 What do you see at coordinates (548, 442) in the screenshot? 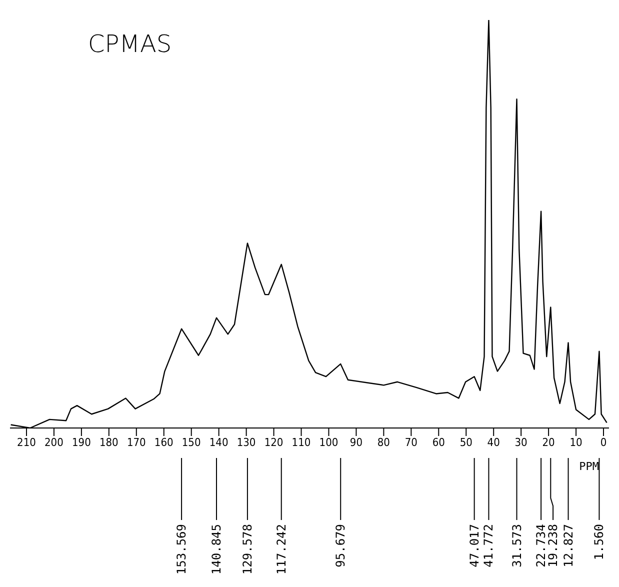
I see `x-tick-label: 20` at bounding box center [548, 442].